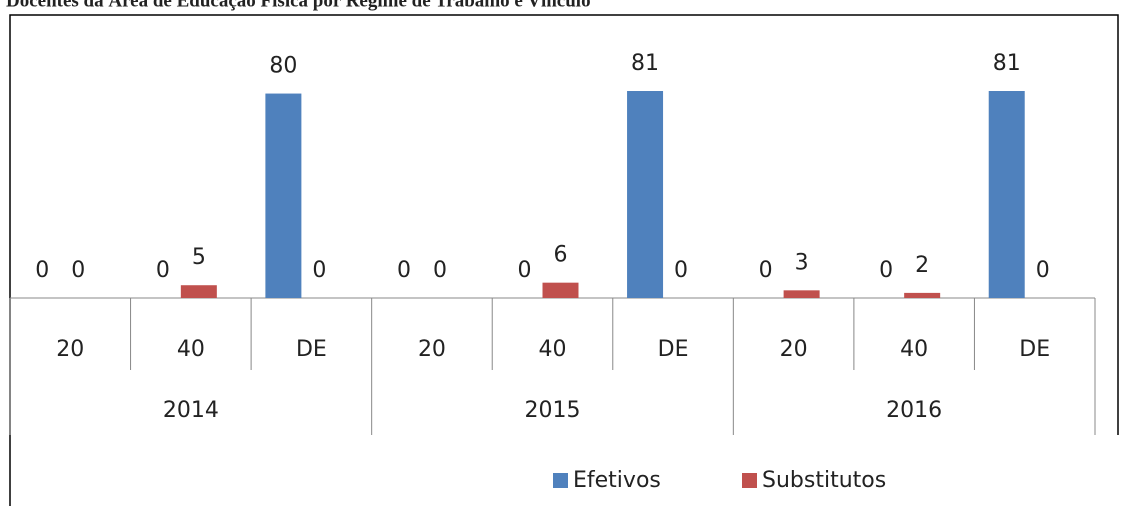 The height and width of the screenshot is (506, 1131). I want to click on title-clip, so click(565, 7).